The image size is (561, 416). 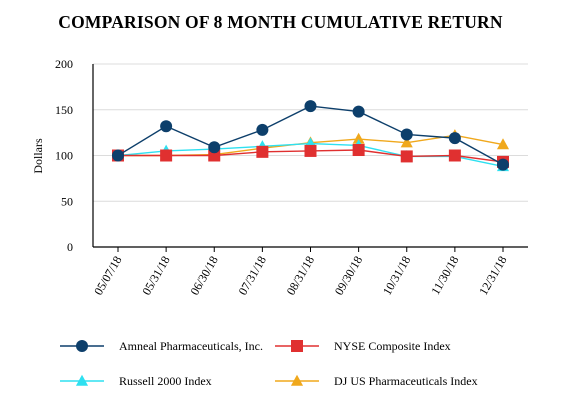 I want to click on legend-label: NYSE Composite Index, so click(x=392, y=346).